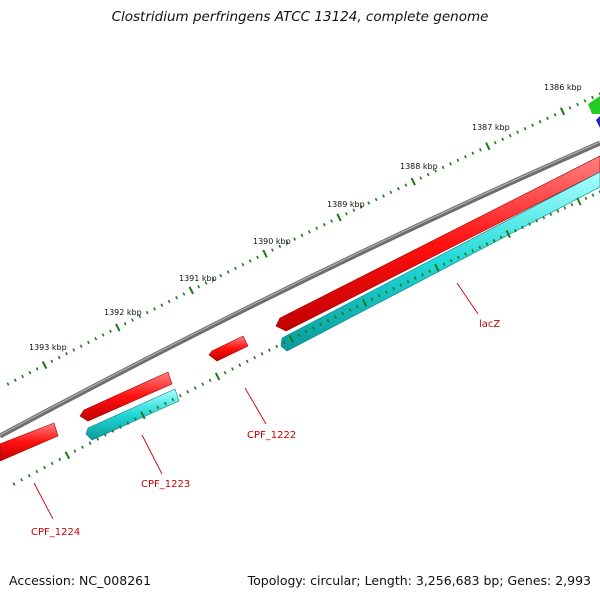 Image resolution: width=600 pixels, height=600 pixels. I want to click on gene-label-CPF_1223: CPF_1223, so click(165, 484).